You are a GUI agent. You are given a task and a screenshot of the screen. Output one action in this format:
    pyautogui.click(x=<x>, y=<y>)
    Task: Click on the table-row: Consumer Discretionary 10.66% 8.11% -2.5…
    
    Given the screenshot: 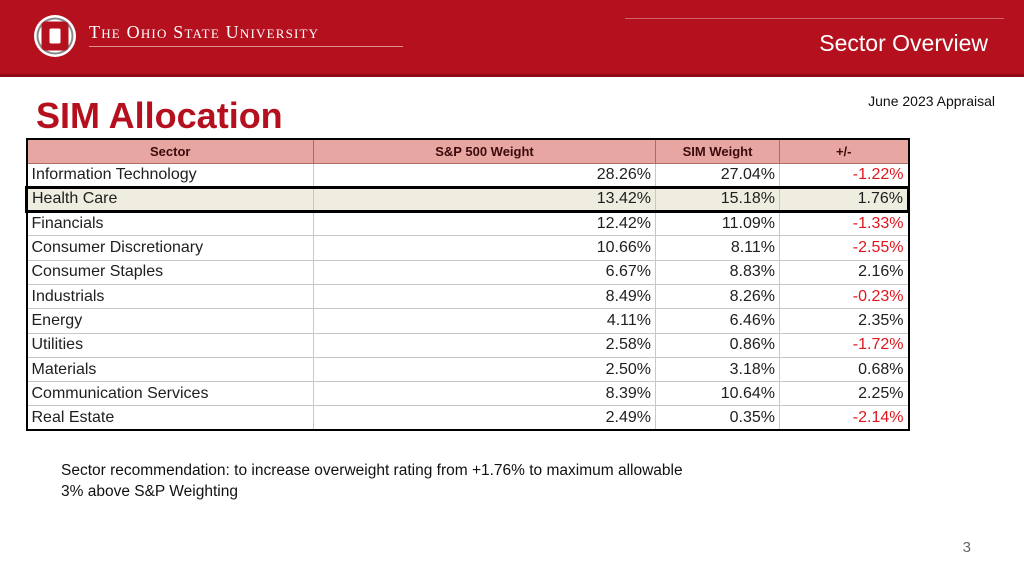 What is the action you would take?
    pyautogui.click(x=467, y=248)
    